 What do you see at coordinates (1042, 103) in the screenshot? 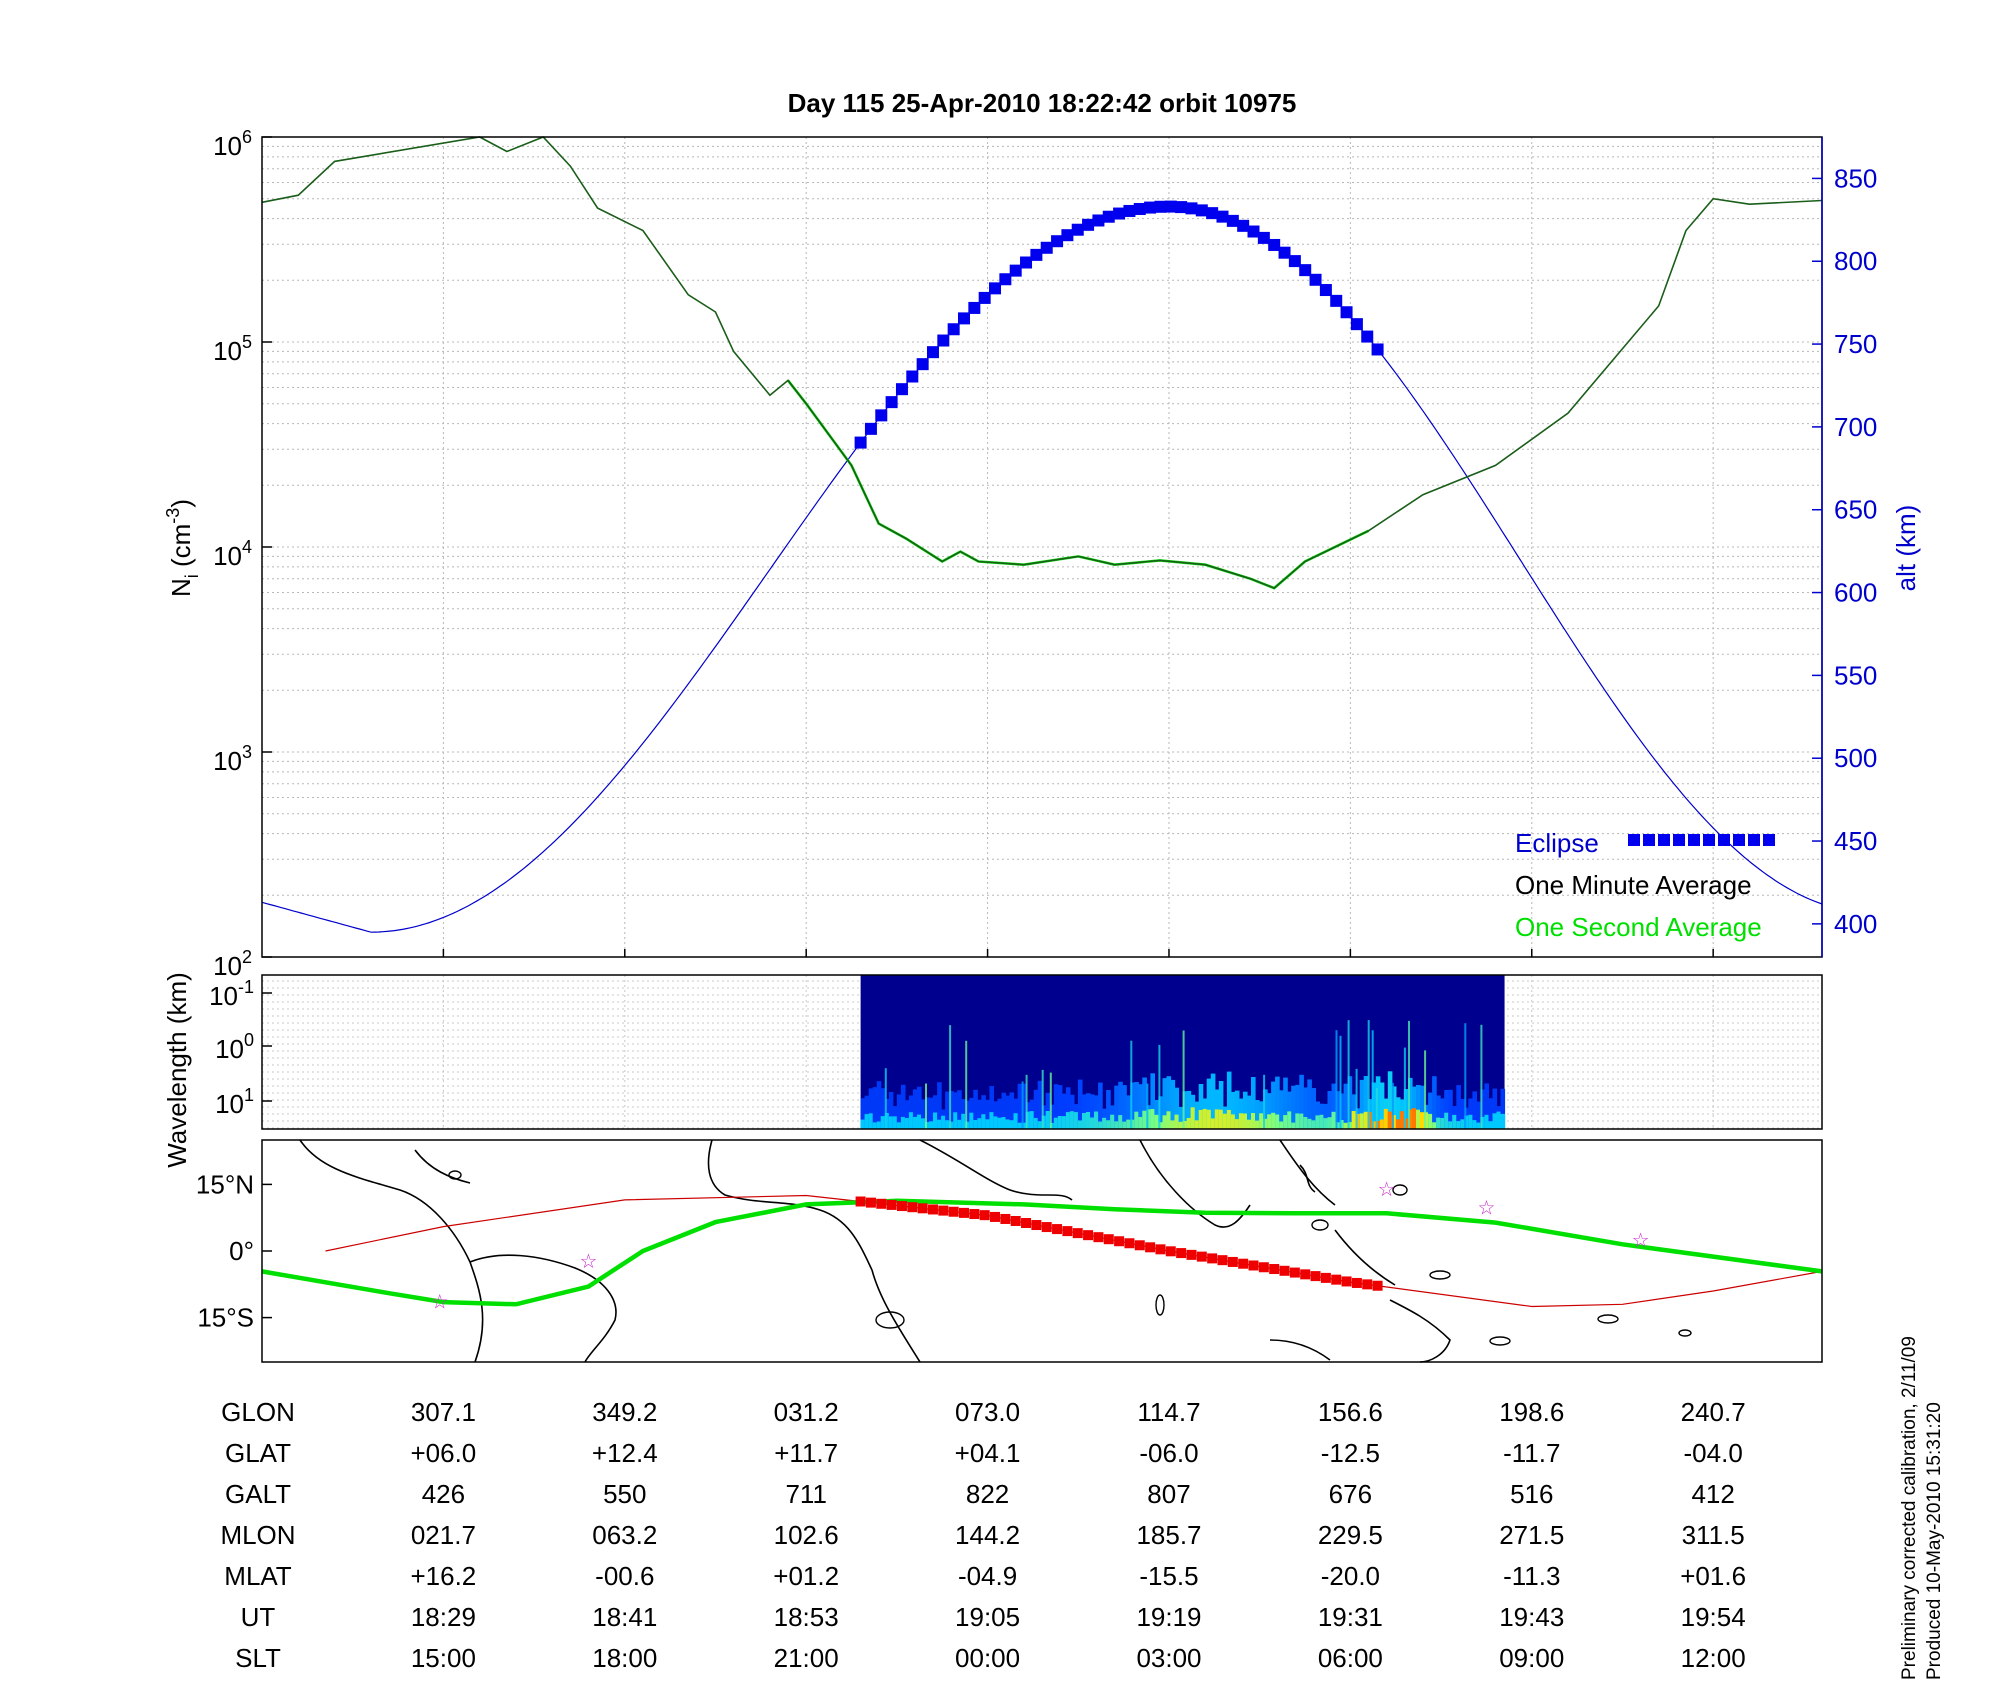
I see `figure-title: Day 115 25-Apr-2010 18:22:42 orbit 10975` at bounding box center [1042, 103].